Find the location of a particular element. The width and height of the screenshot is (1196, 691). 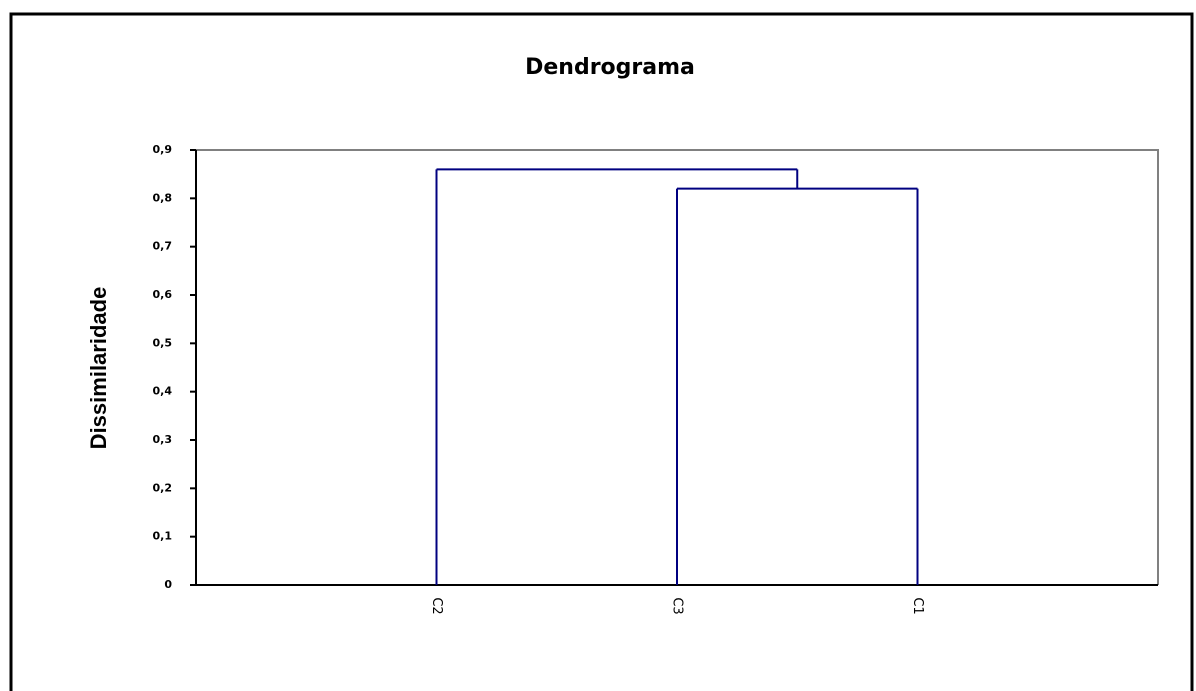

y-tick-label: 0,1 is located at coordinates (163, 536).